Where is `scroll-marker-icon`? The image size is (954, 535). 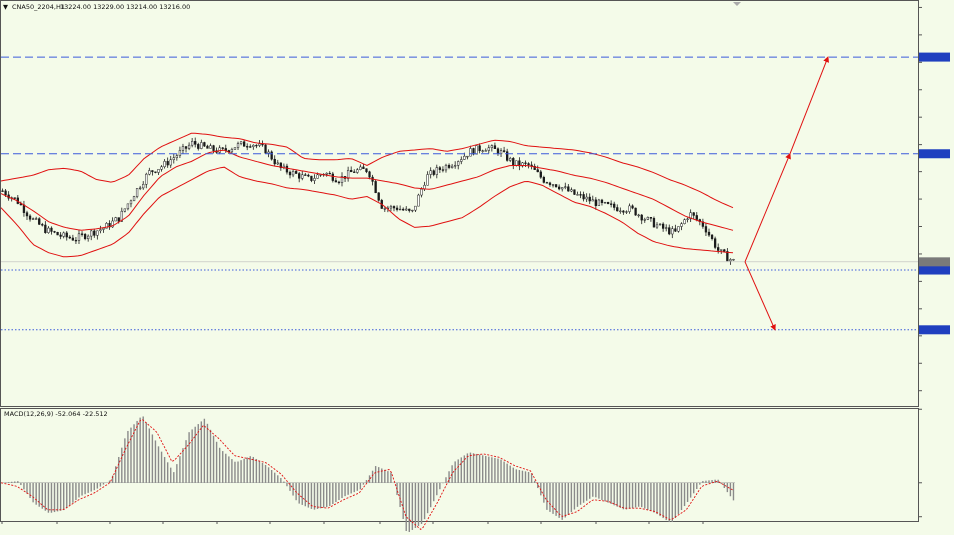
scroll-marker-icon is located at coordinates (737, 4).